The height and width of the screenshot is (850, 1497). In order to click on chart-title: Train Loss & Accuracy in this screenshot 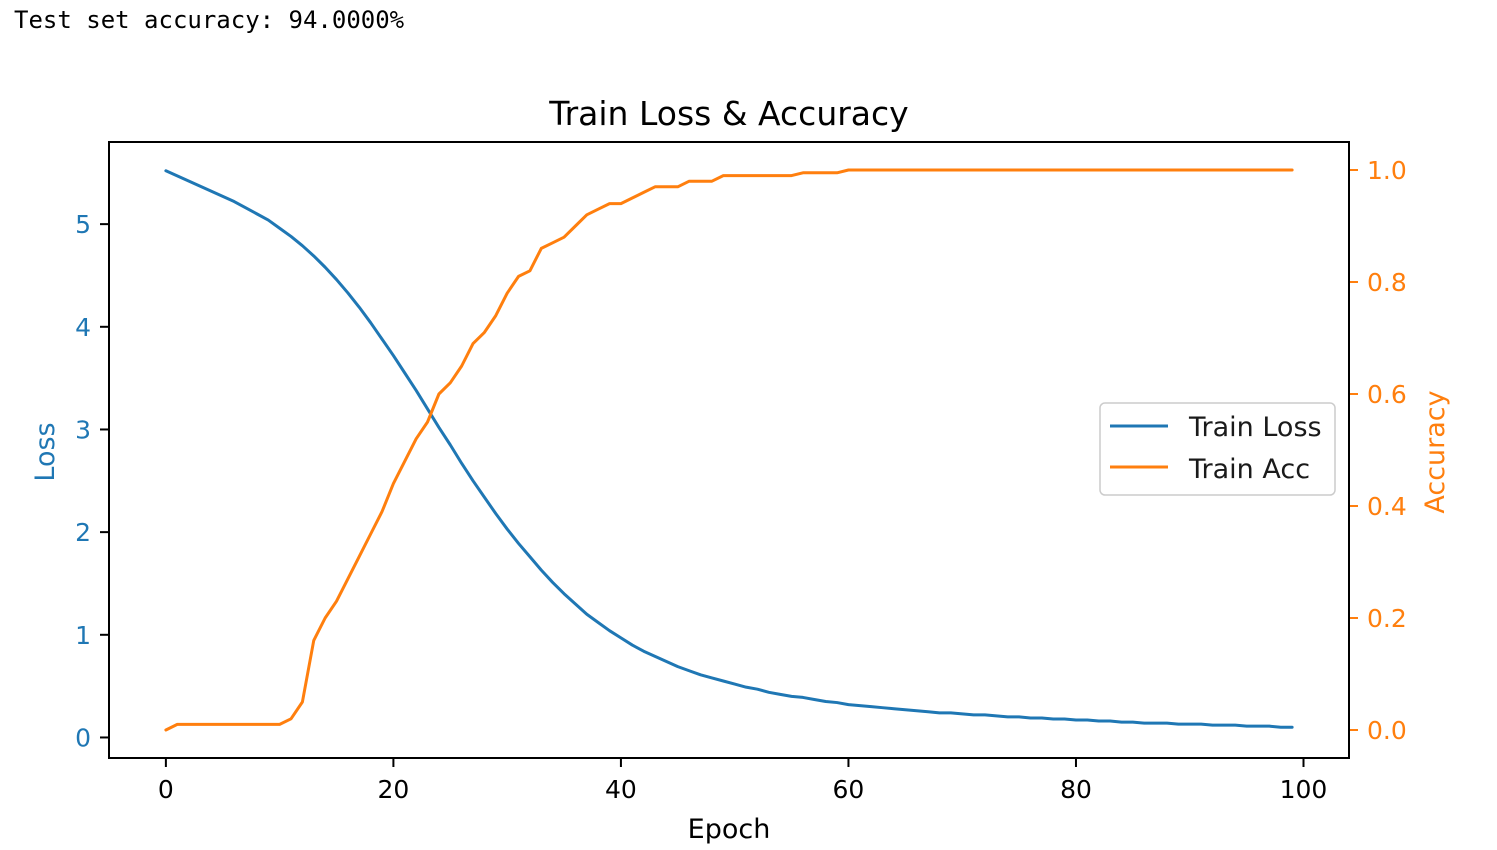, I will do `click(728, 113)`.